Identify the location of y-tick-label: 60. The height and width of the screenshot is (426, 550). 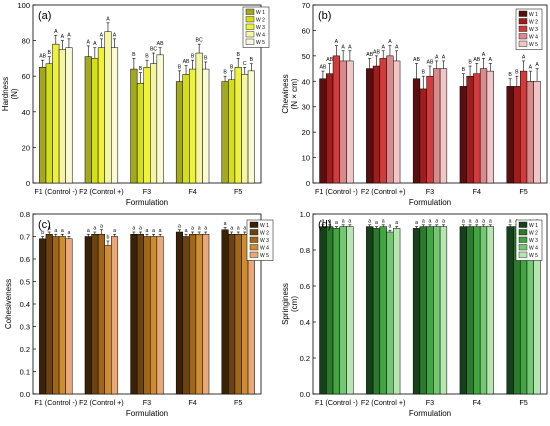
(306, 30).